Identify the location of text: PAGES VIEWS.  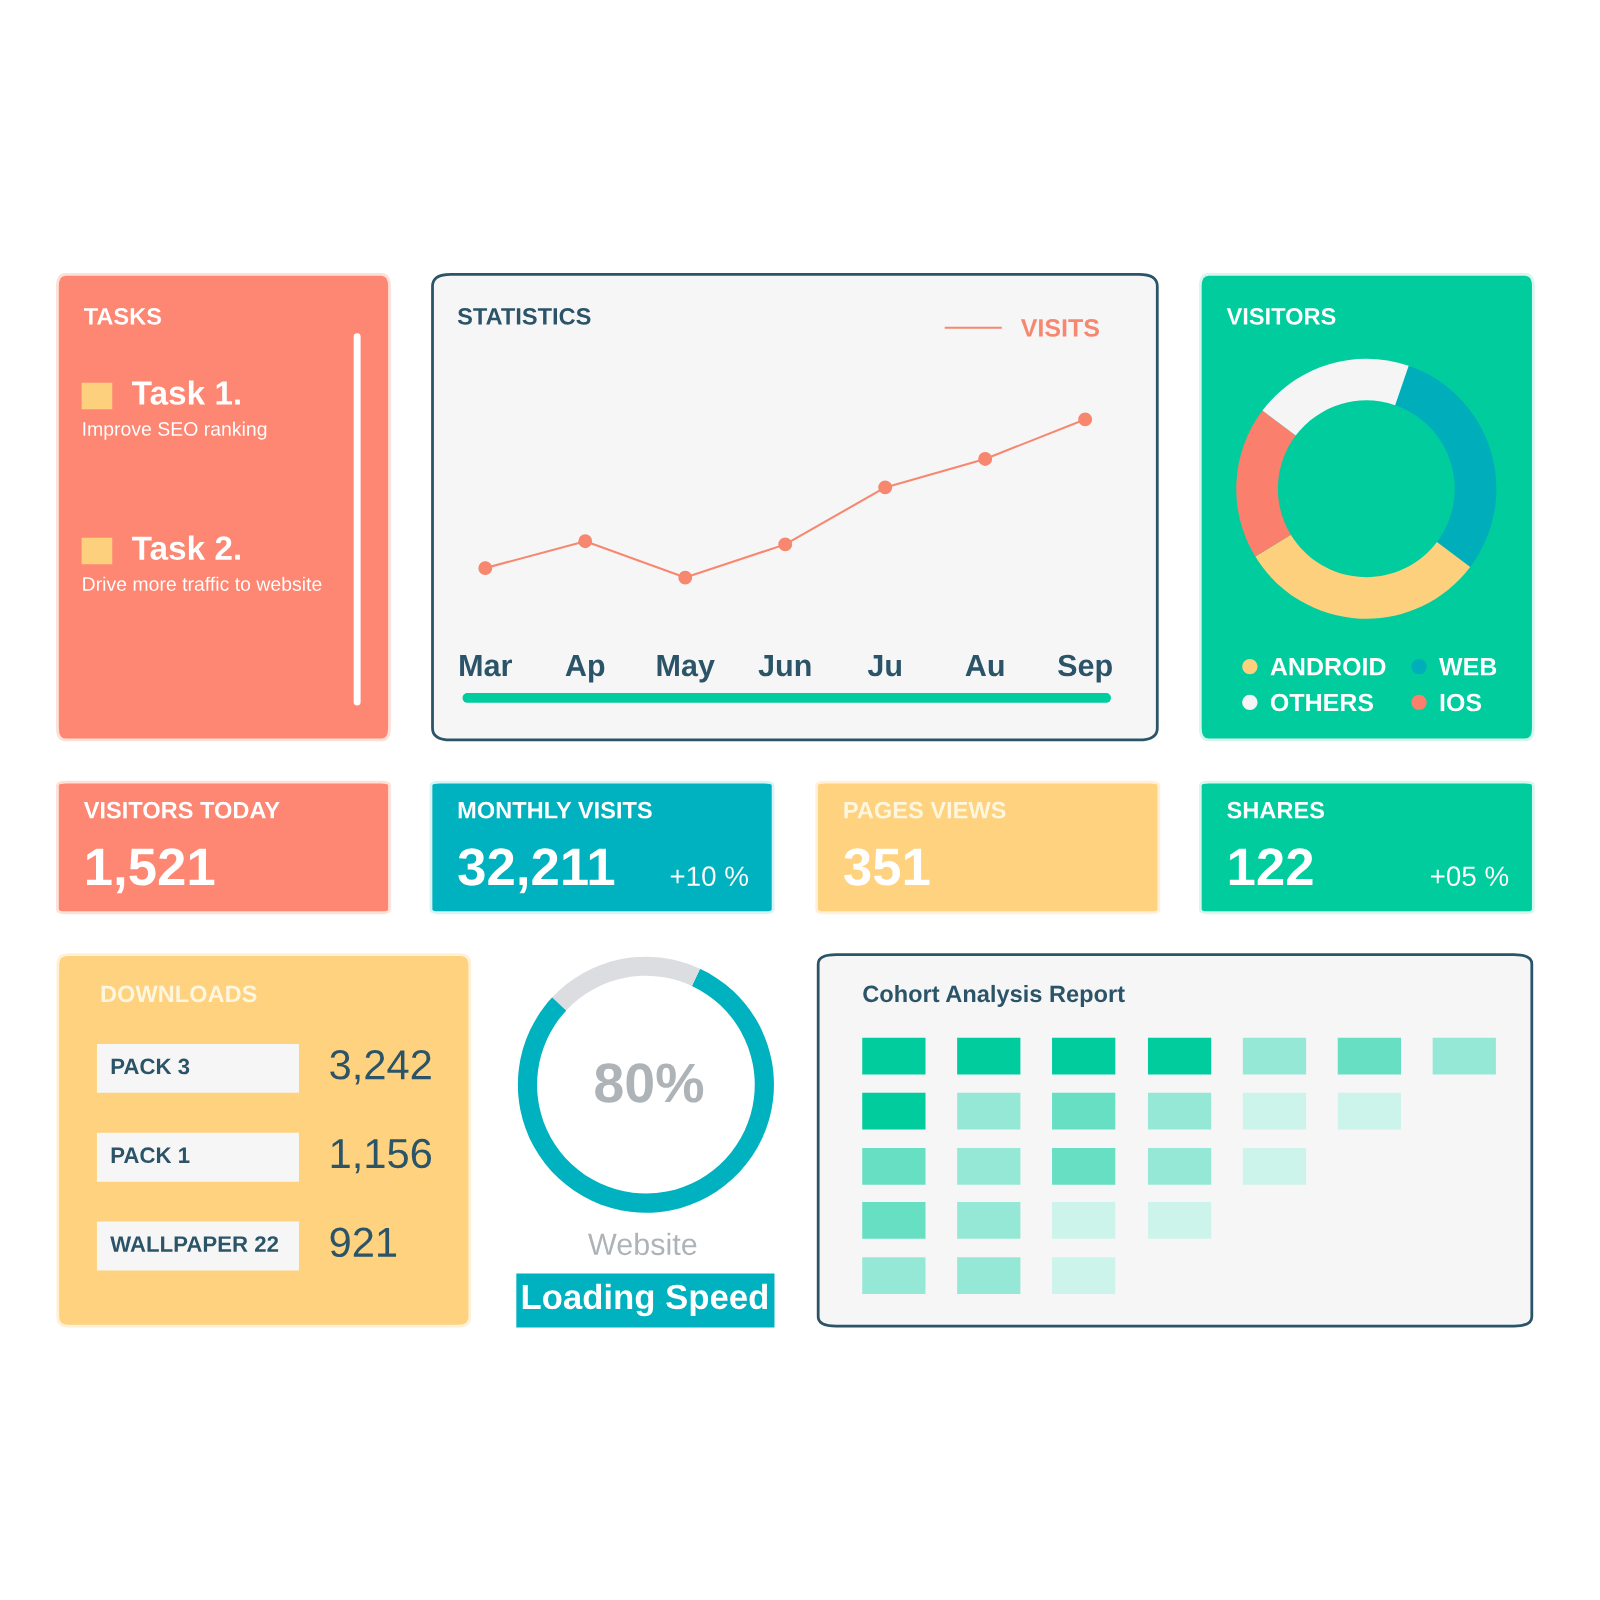
(925, 810).